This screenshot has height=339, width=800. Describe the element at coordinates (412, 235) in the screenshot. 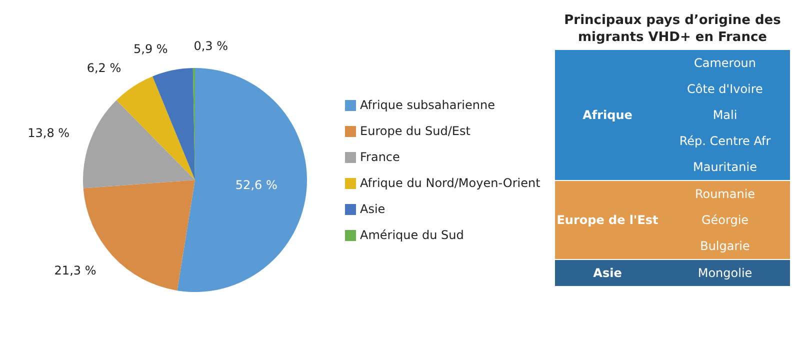

I see `legend-label: Amérique du Sud` at that location.